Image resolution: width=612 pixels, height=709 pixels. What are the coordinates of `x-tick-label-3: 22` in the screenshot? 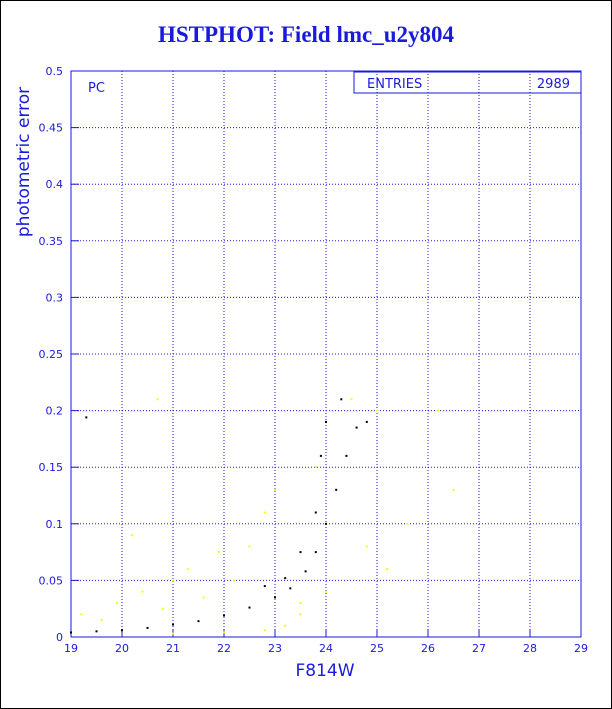 It's located at (224, 648).